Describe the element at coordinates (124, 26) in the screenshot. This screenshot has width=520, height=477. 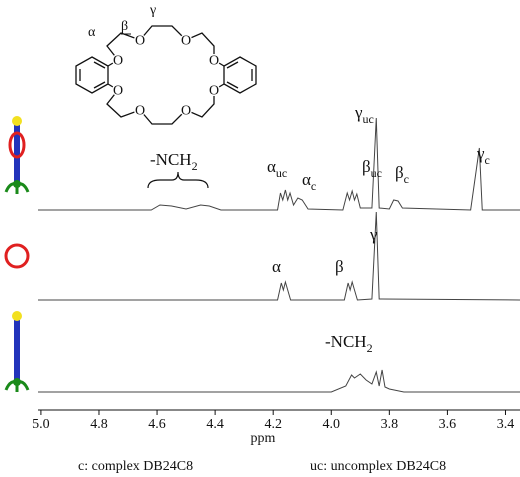
I see `position-label: β` at that location.